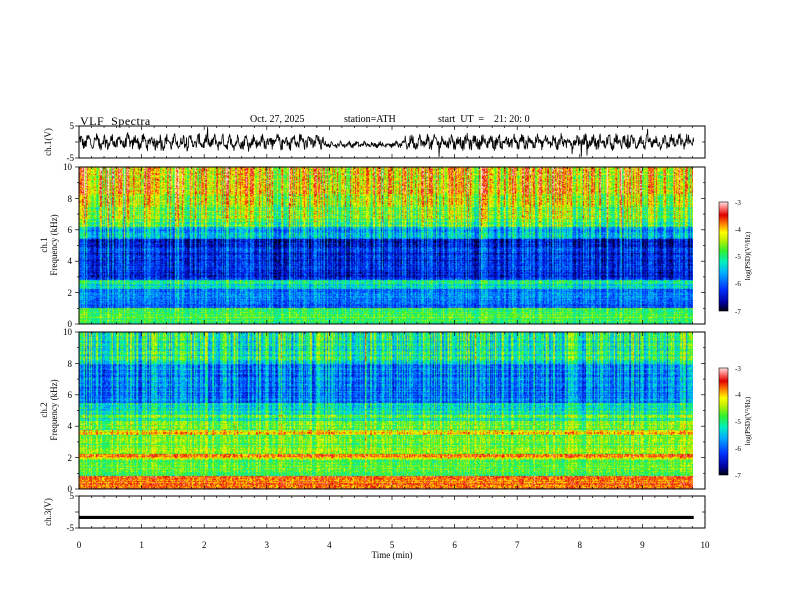 This screenshot has height=612, width=792. What do you see at coordinates (723, 421) in the screenshot?
I see `ch2-colorbar` at bounding box center [723, 421].